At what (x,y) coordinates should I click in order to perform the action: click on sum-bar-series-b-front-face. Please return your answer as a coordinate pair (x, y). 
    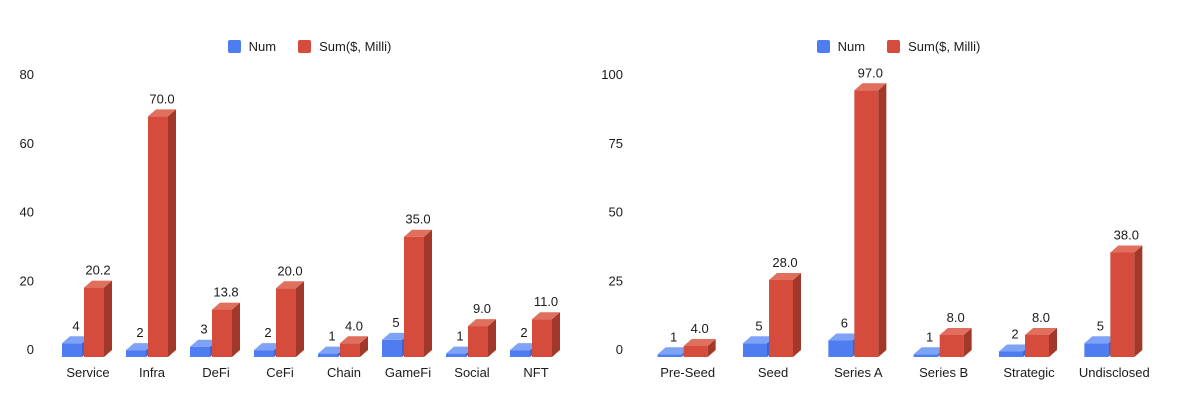
    Looking at the image, I should click on (951, 346).